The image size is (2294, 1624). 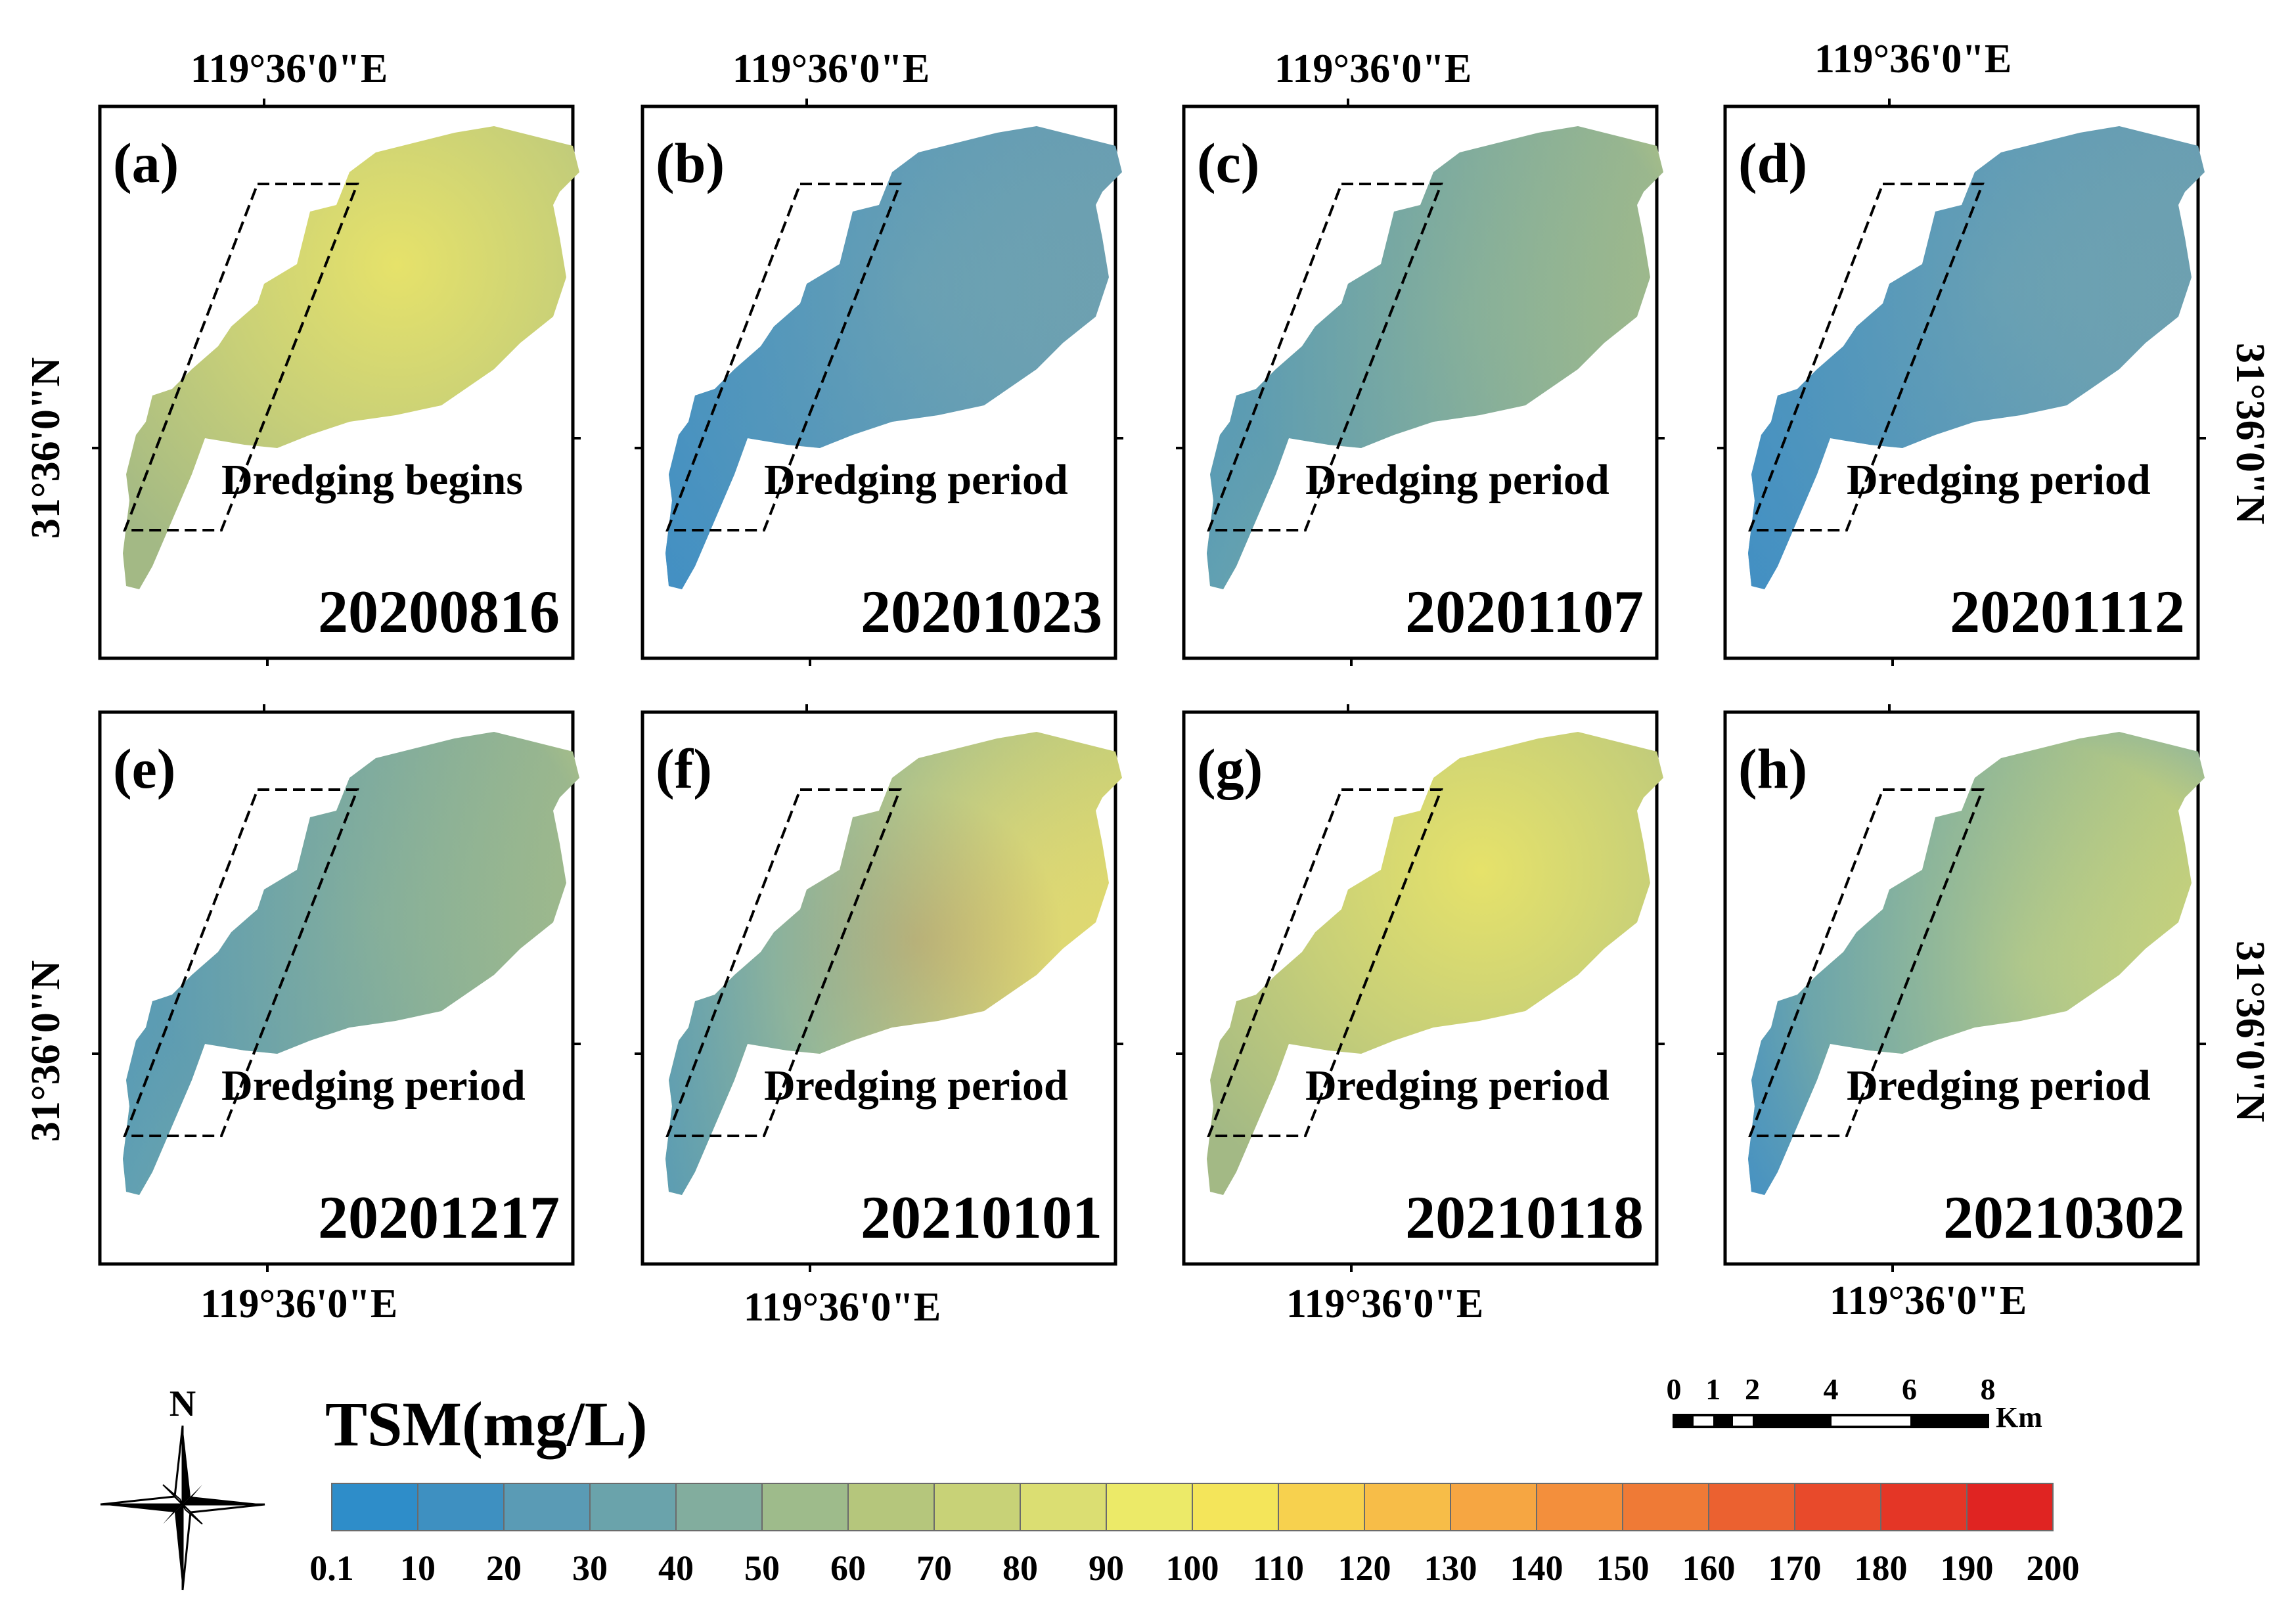 I want to click on panel-date: 20201112, so click(x=2067, y=611).